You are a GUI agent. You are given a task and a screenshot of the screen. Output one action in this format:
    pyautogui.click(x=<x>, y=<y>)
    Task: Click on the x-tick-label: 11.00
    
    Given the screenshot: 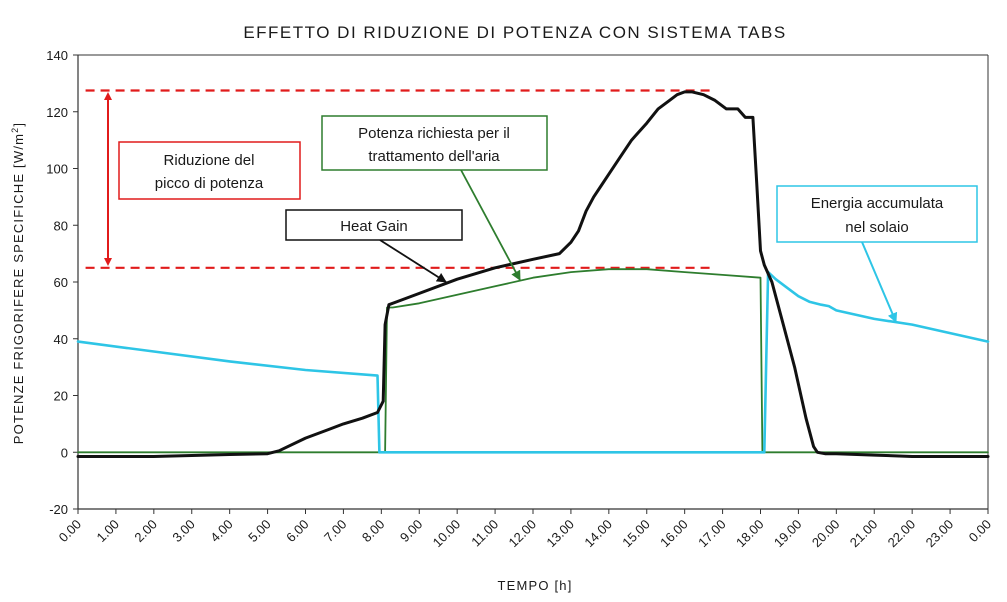 What is the action you would take?
    pyautogui.click(x=484, y=533)
    